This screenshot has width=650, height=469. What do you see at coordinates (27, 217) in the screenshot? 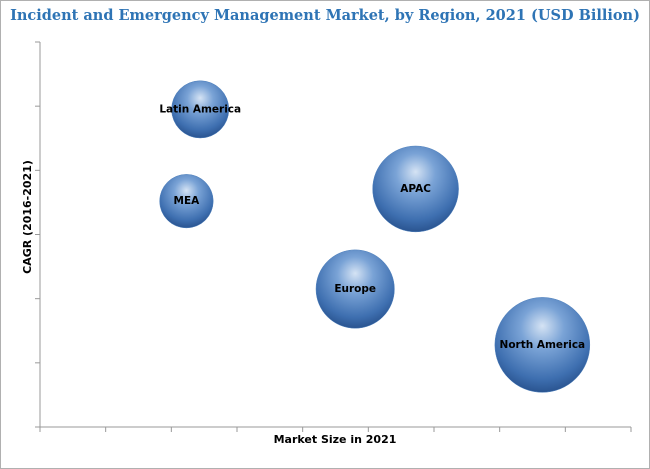
I see `y-axis-label: CAGR (2016-2021)` at bounding box center [27, 217].